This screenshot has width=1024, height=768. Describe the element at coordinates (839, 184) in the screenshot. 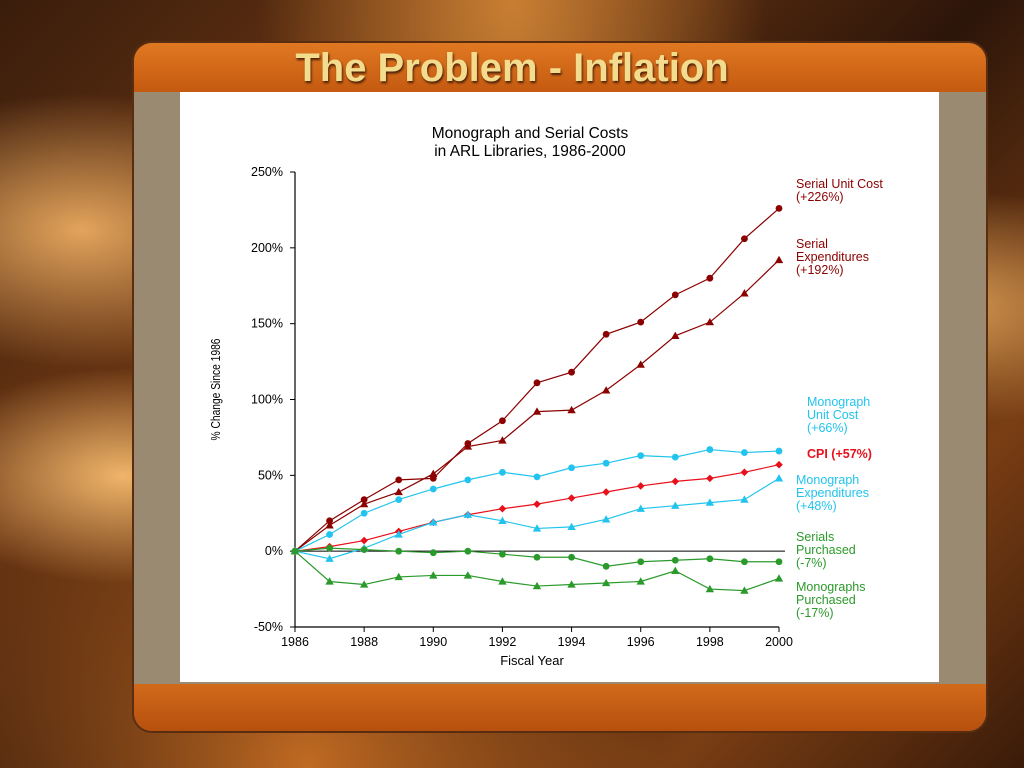

I see `series-label: Serial Unit Cost` at that location.